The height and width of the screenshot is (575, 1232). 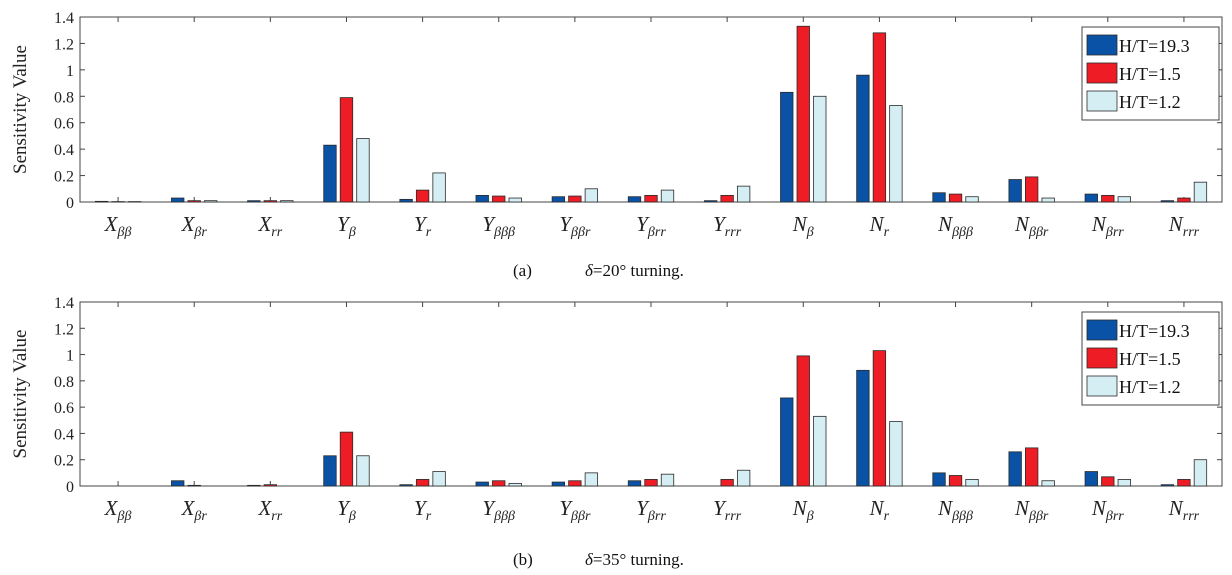 I want to click on legend-label-1: H/T=19.3, so click(x=1154, y=331).